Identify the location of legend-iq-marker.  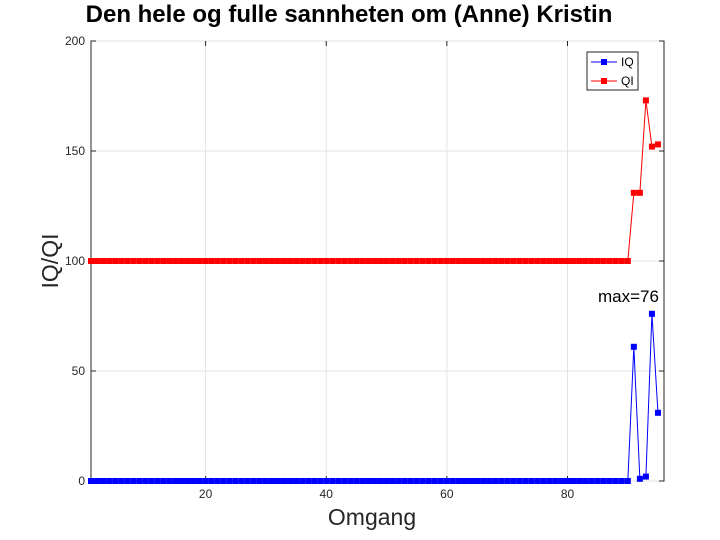
(604, 62).